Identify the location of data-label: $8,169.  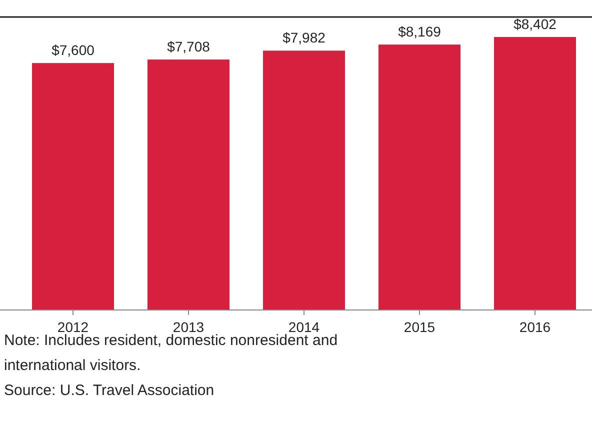
(420, 32).